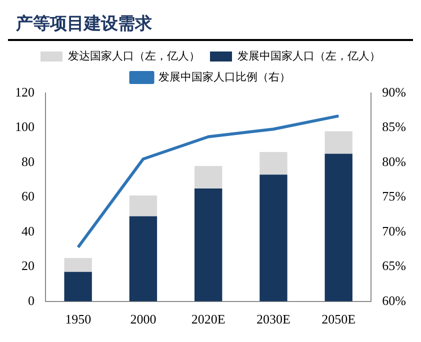 The height and width of the screenshot is (342, 421). What do you see at coordinates (394, 196) in the screenshot?
I see `y2-tick-label: 75%` at bounding box center [394, 196].